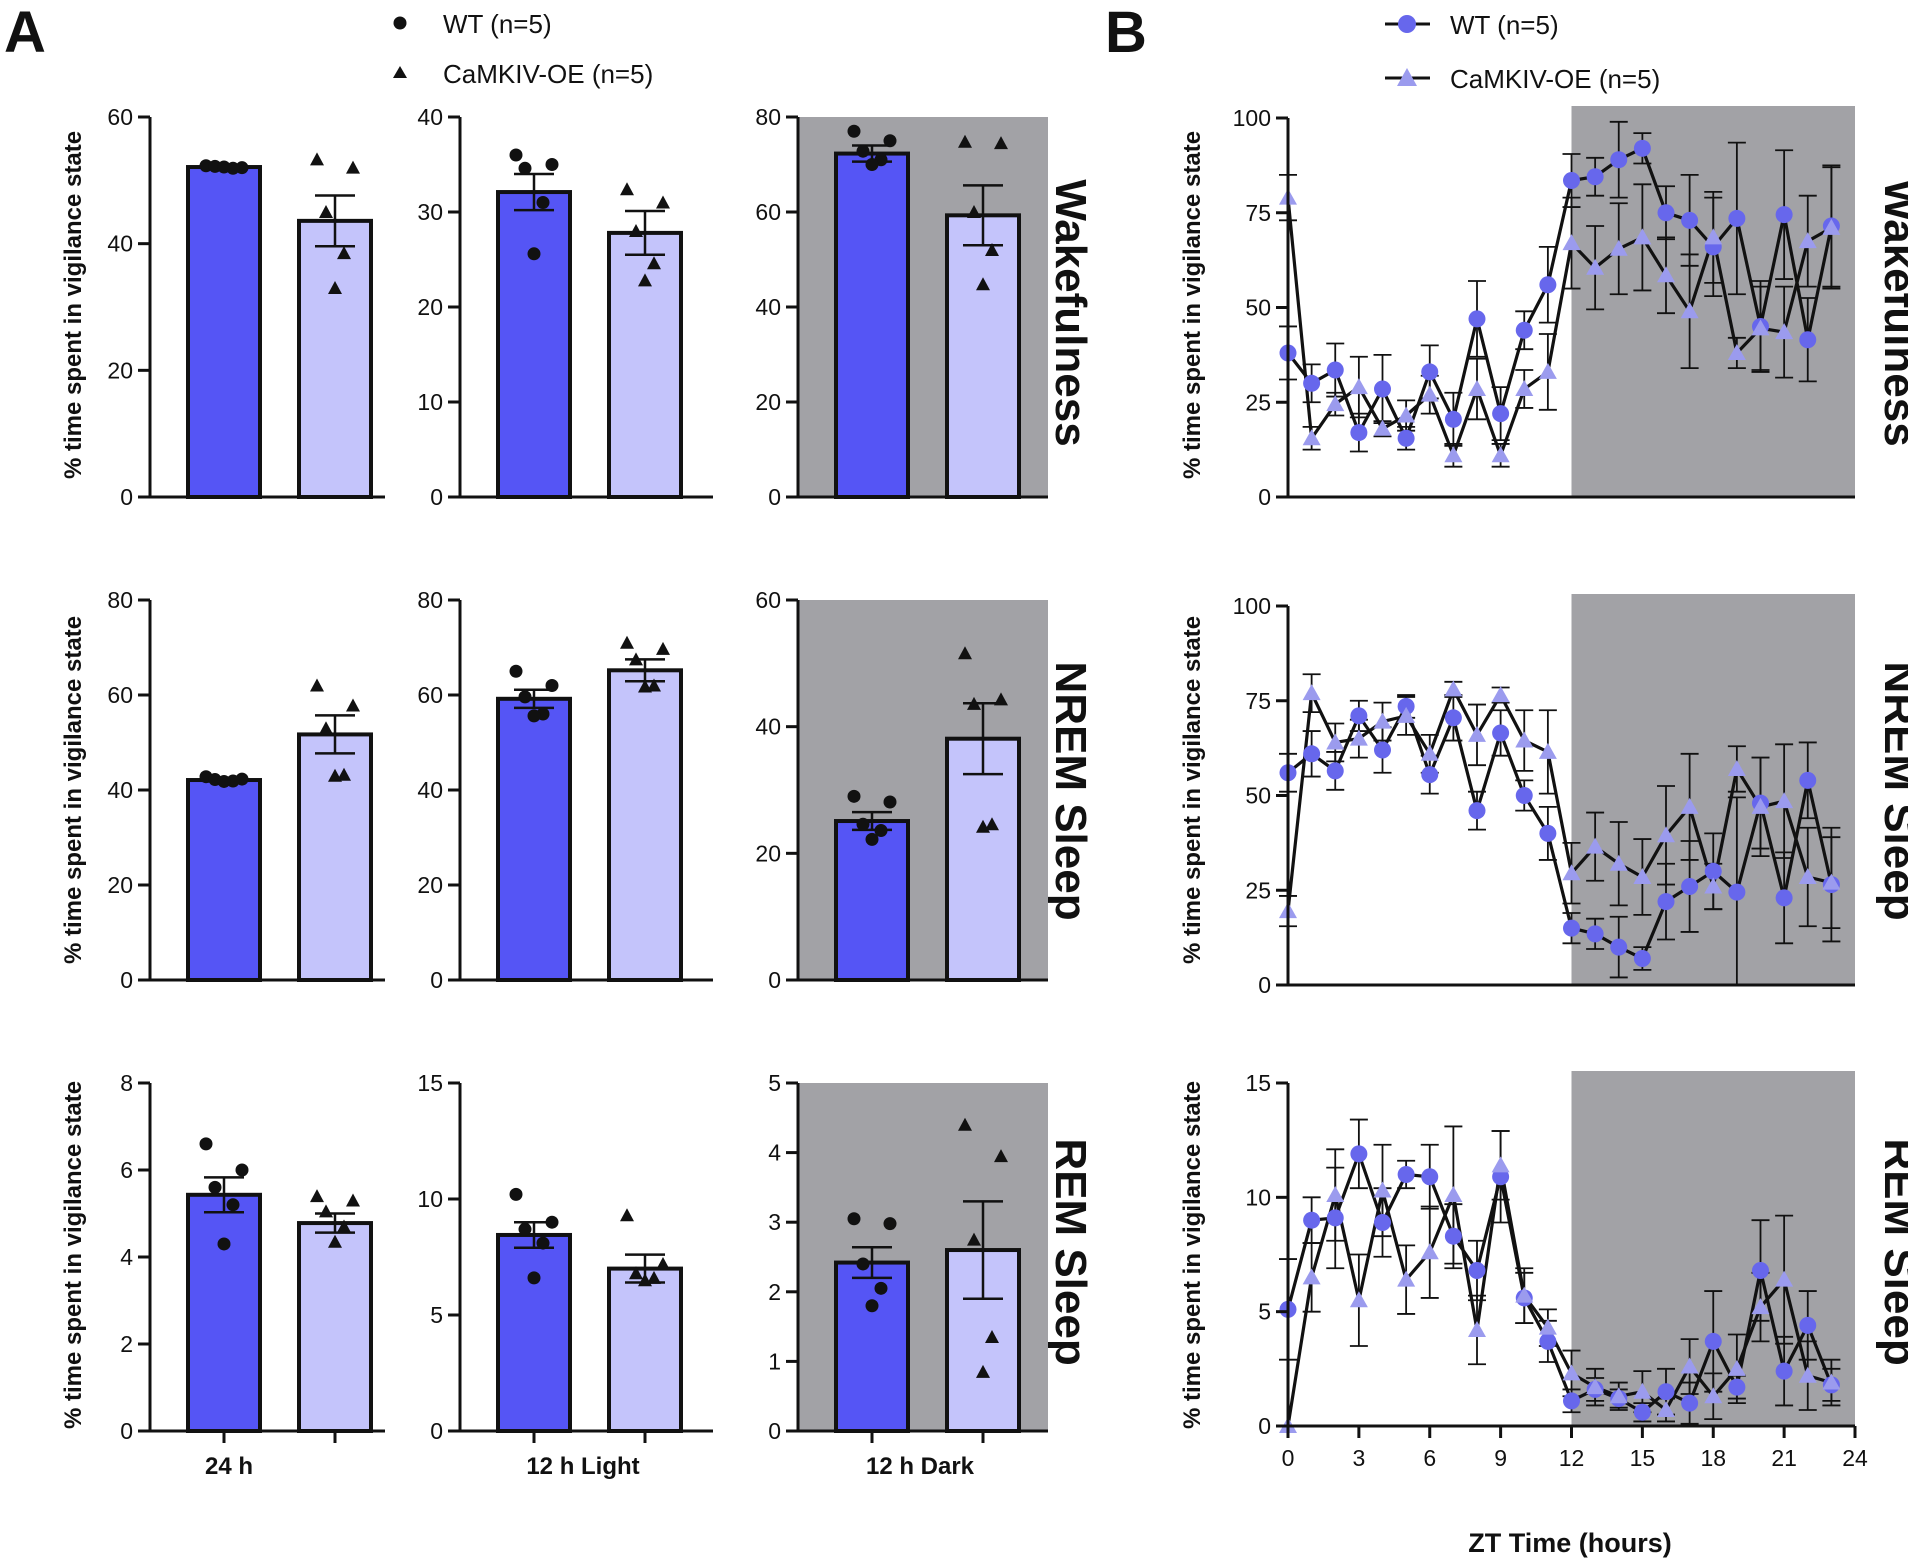 The image size is (1908, 1564). I want to click on x-tick-label: 15, so click(1643, 1458).